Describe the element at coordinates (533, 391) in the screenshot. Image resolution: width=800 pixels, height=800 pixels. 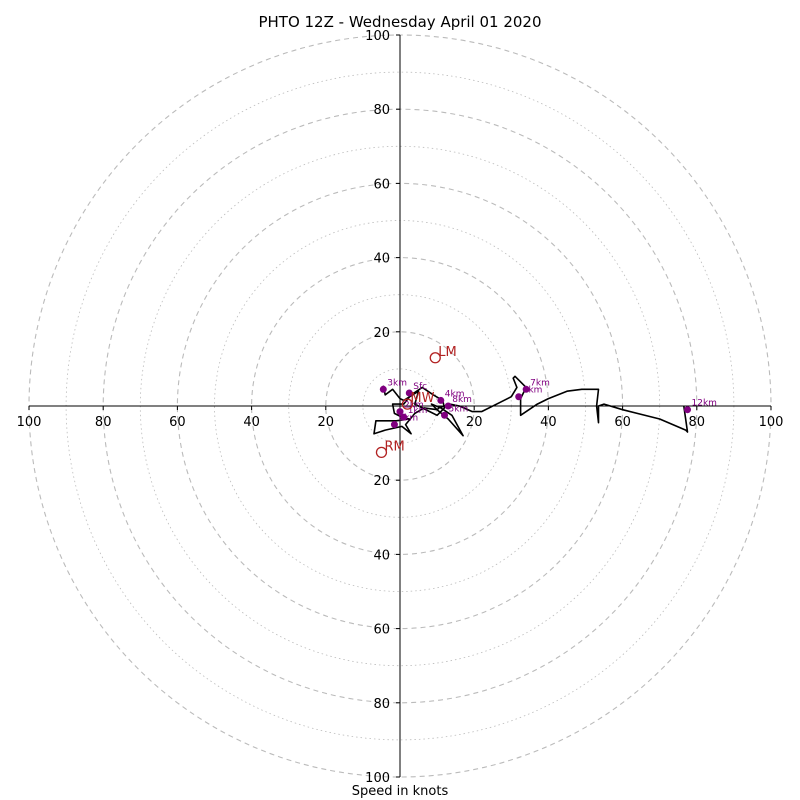
I see `height-marker-label: 6km` at that location.